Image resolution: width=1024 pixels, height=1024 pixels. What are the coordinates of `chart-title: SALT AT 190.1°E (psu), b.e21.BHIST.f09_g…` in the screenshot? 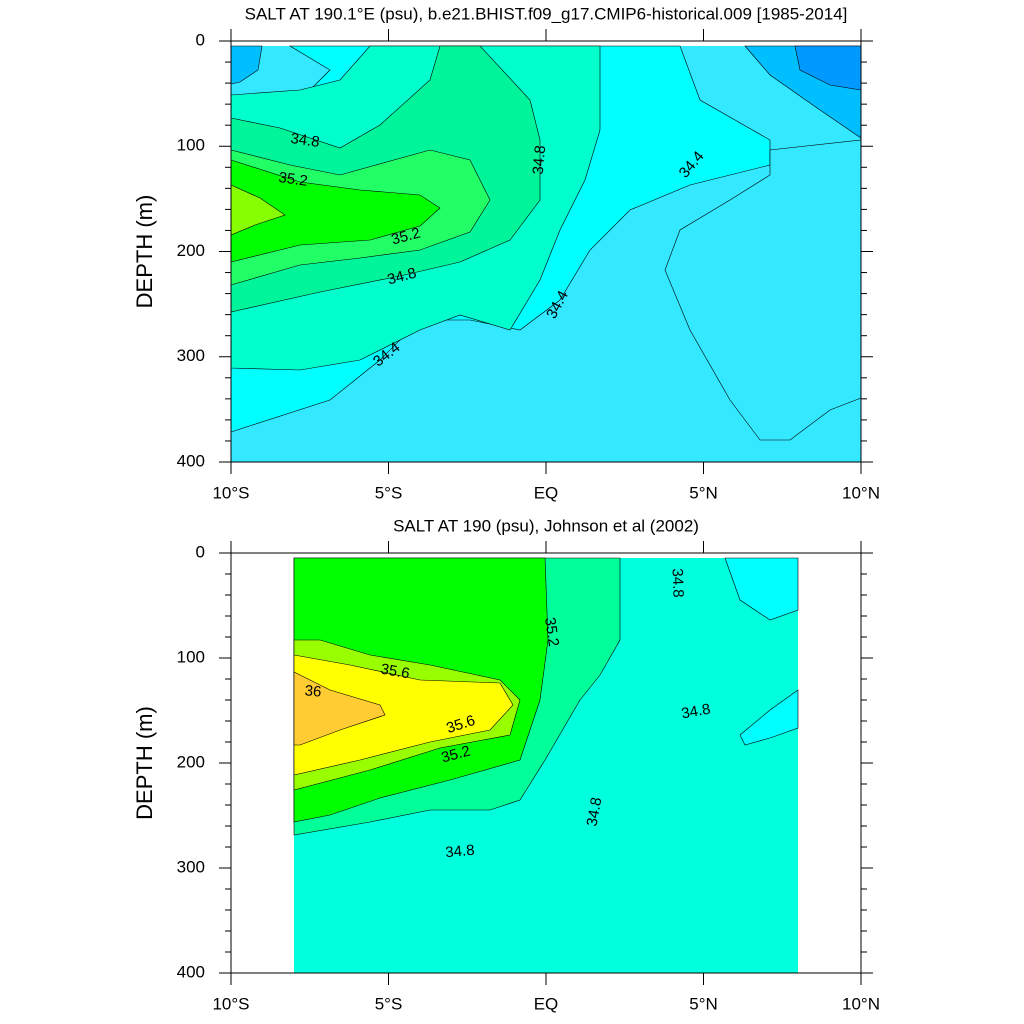 It's located at (546, 13).